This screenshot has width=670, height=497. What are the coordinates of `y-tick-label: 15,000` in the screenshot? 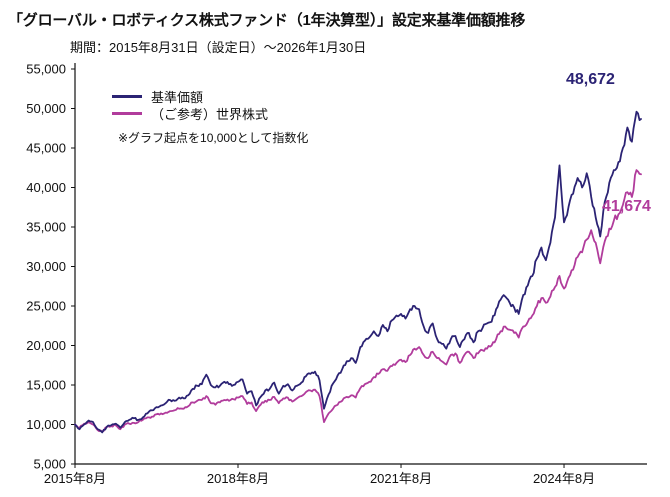 It's located at (46, 385).